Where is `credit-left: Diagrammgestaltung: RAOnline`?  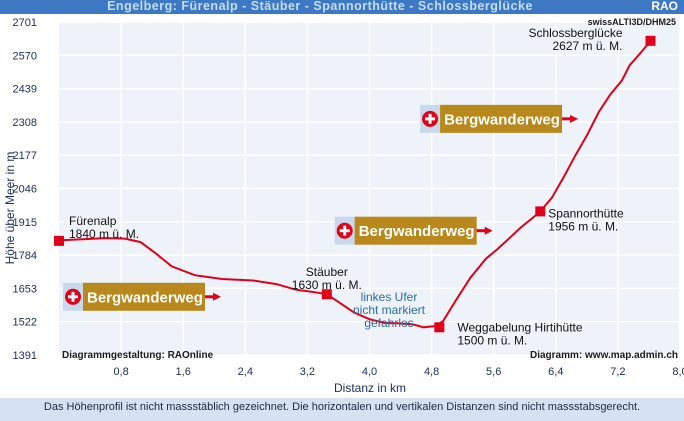
credit-left: Diagrammgestaltung: RAOnline is located at coordinates (138, 355).